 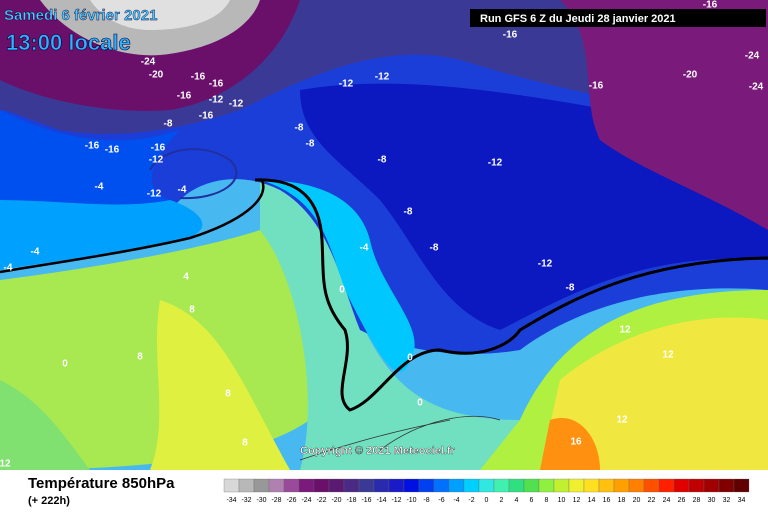 I want to click on colorbar-label: -30, so click(x=261, y=500).